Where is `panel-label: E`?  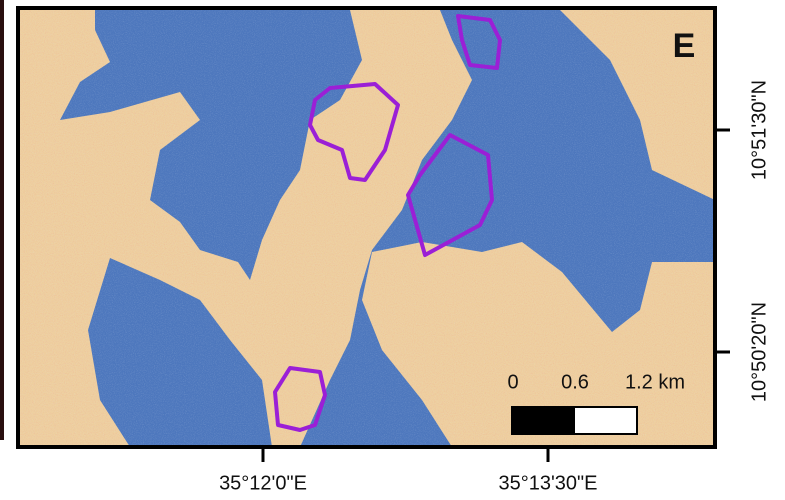 panel-label: E is located at coordinates (684, 46).